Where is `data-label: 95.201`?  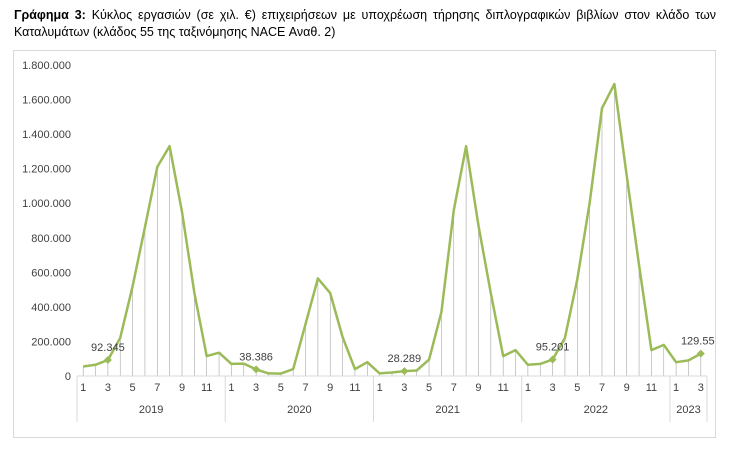 data-label: 95.201 is located at coordinates (553, 348).